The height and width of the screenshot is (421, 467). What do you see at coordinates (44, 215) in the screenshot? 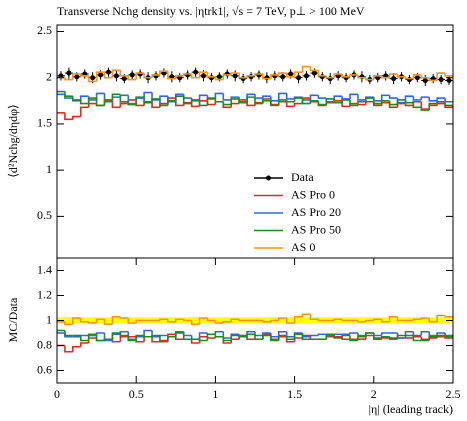
I see `y-tick-label: 0.5` at bounding box center [44, 215].